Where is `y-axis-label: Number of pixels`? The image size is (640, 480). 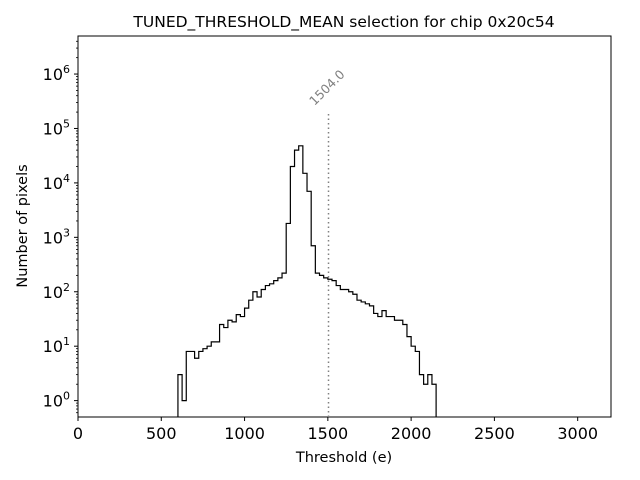
y-axis-label: Number of pixels is located at coordinates (23, 225).